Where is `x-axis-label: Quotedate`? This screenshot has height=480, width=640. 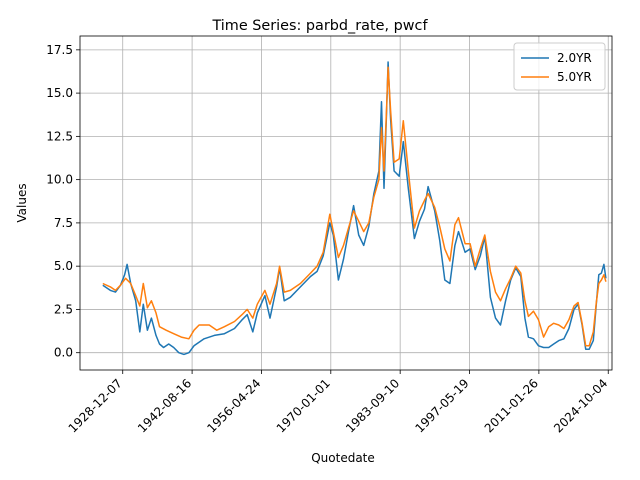 x-axis-label: Quotedate is located at coordinates (343, 458).